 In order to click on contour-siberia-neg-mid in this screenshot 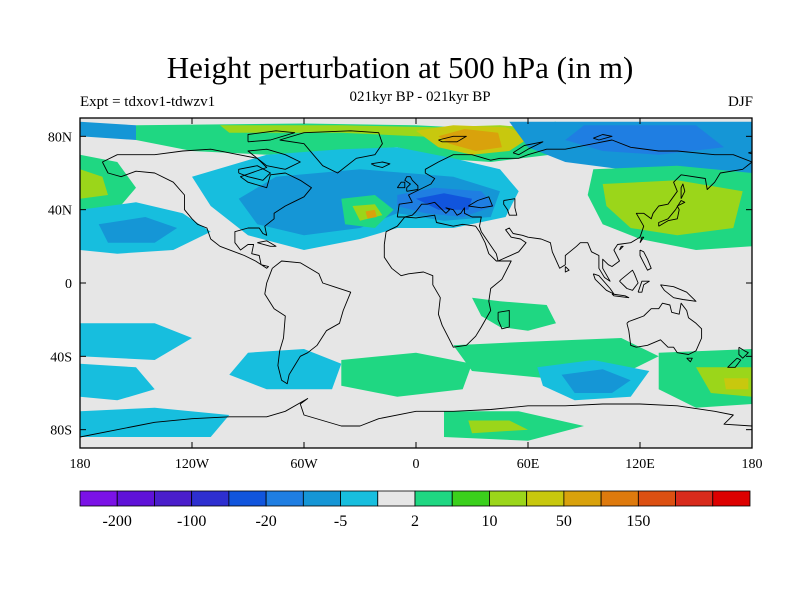, I will do `click(644, 140)`.